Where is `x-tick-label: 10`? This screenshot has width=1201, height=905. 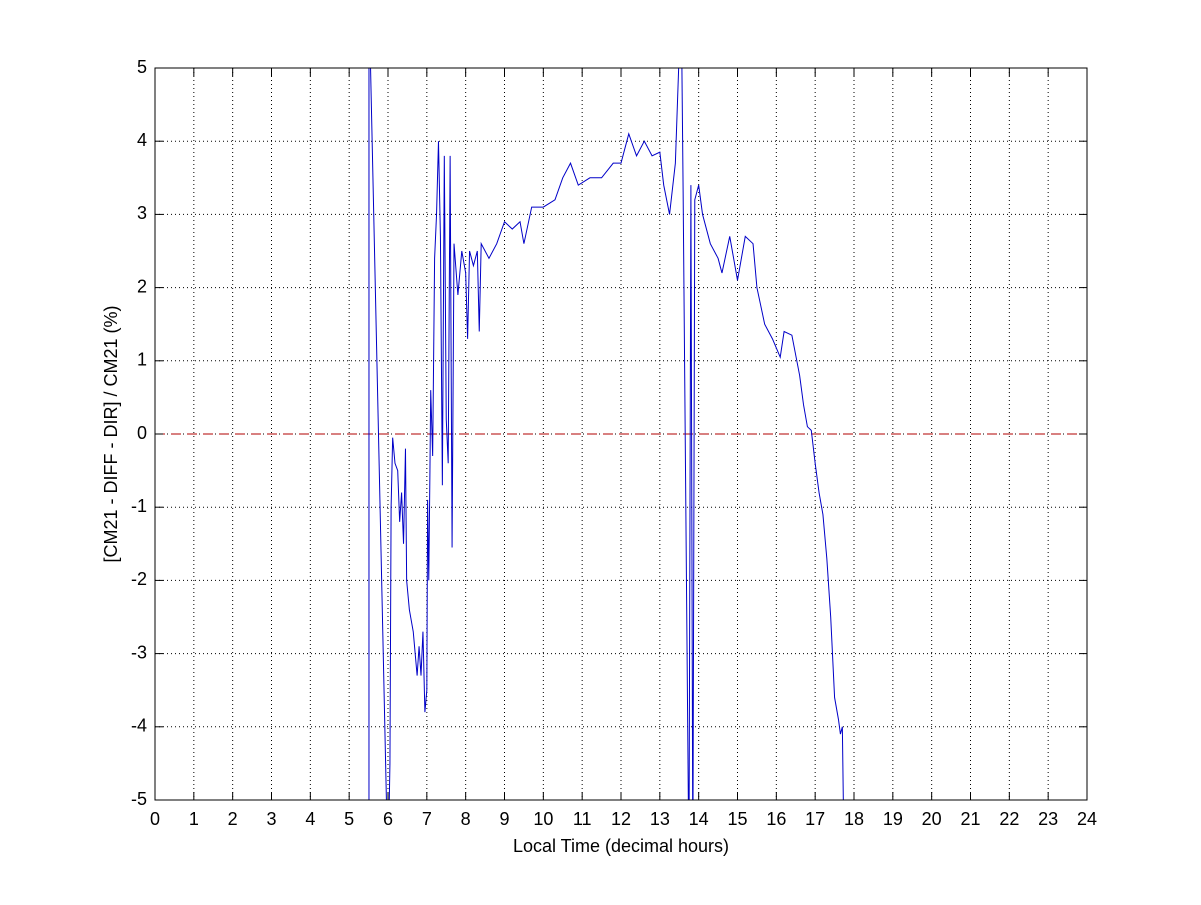
x-tick-label: 10 is located at coordinates (543, 819).